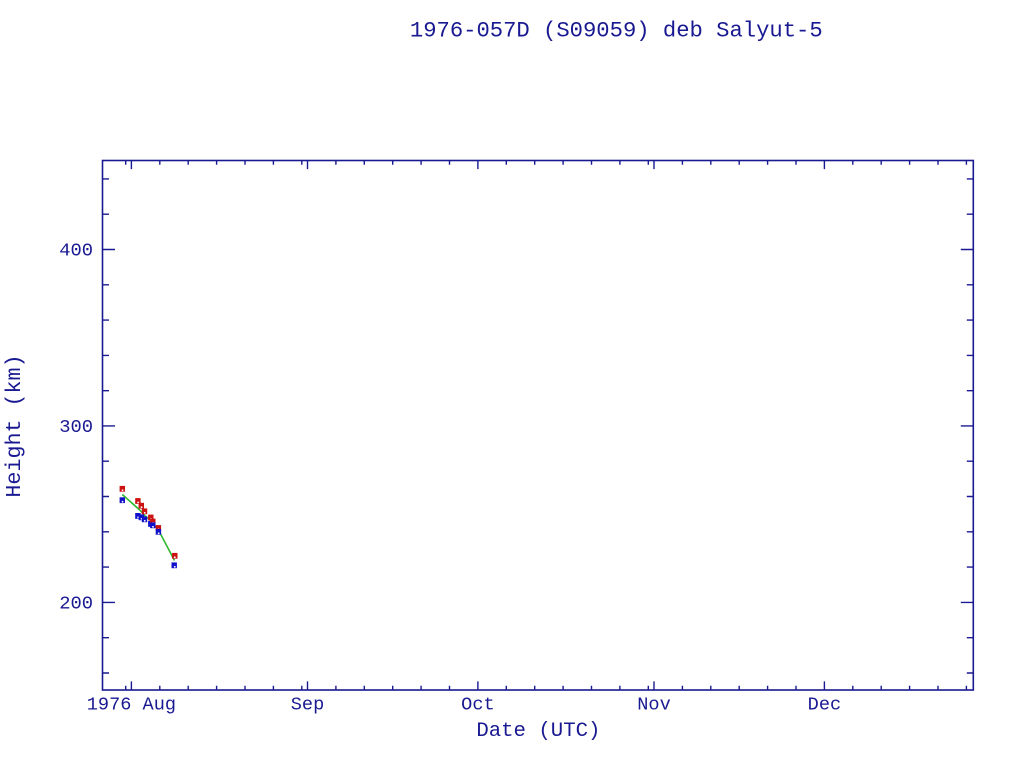 Image resolution: width=1024 pixels, height=768 pixels. Describe the element at coordinates (824, 705) in the screenshot. I see `svg-text: Dec` at that location.